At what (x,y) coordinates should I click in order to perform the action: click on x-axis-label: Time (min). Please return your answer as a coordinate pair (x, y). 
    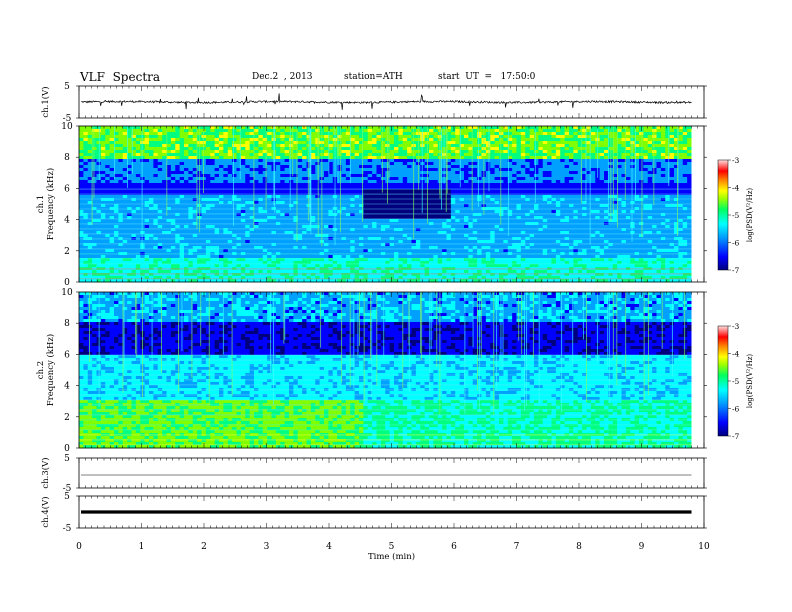
    Looking at the image, I should click on (391, 556).